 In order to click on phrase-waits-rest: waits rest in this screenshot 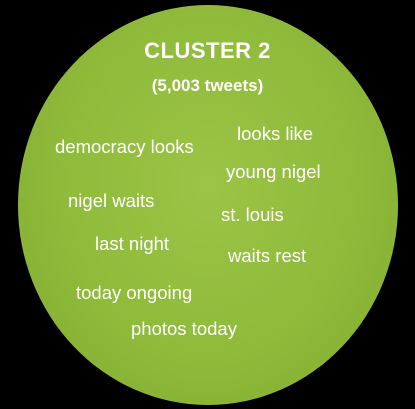, I will do `click(267, 255)`.